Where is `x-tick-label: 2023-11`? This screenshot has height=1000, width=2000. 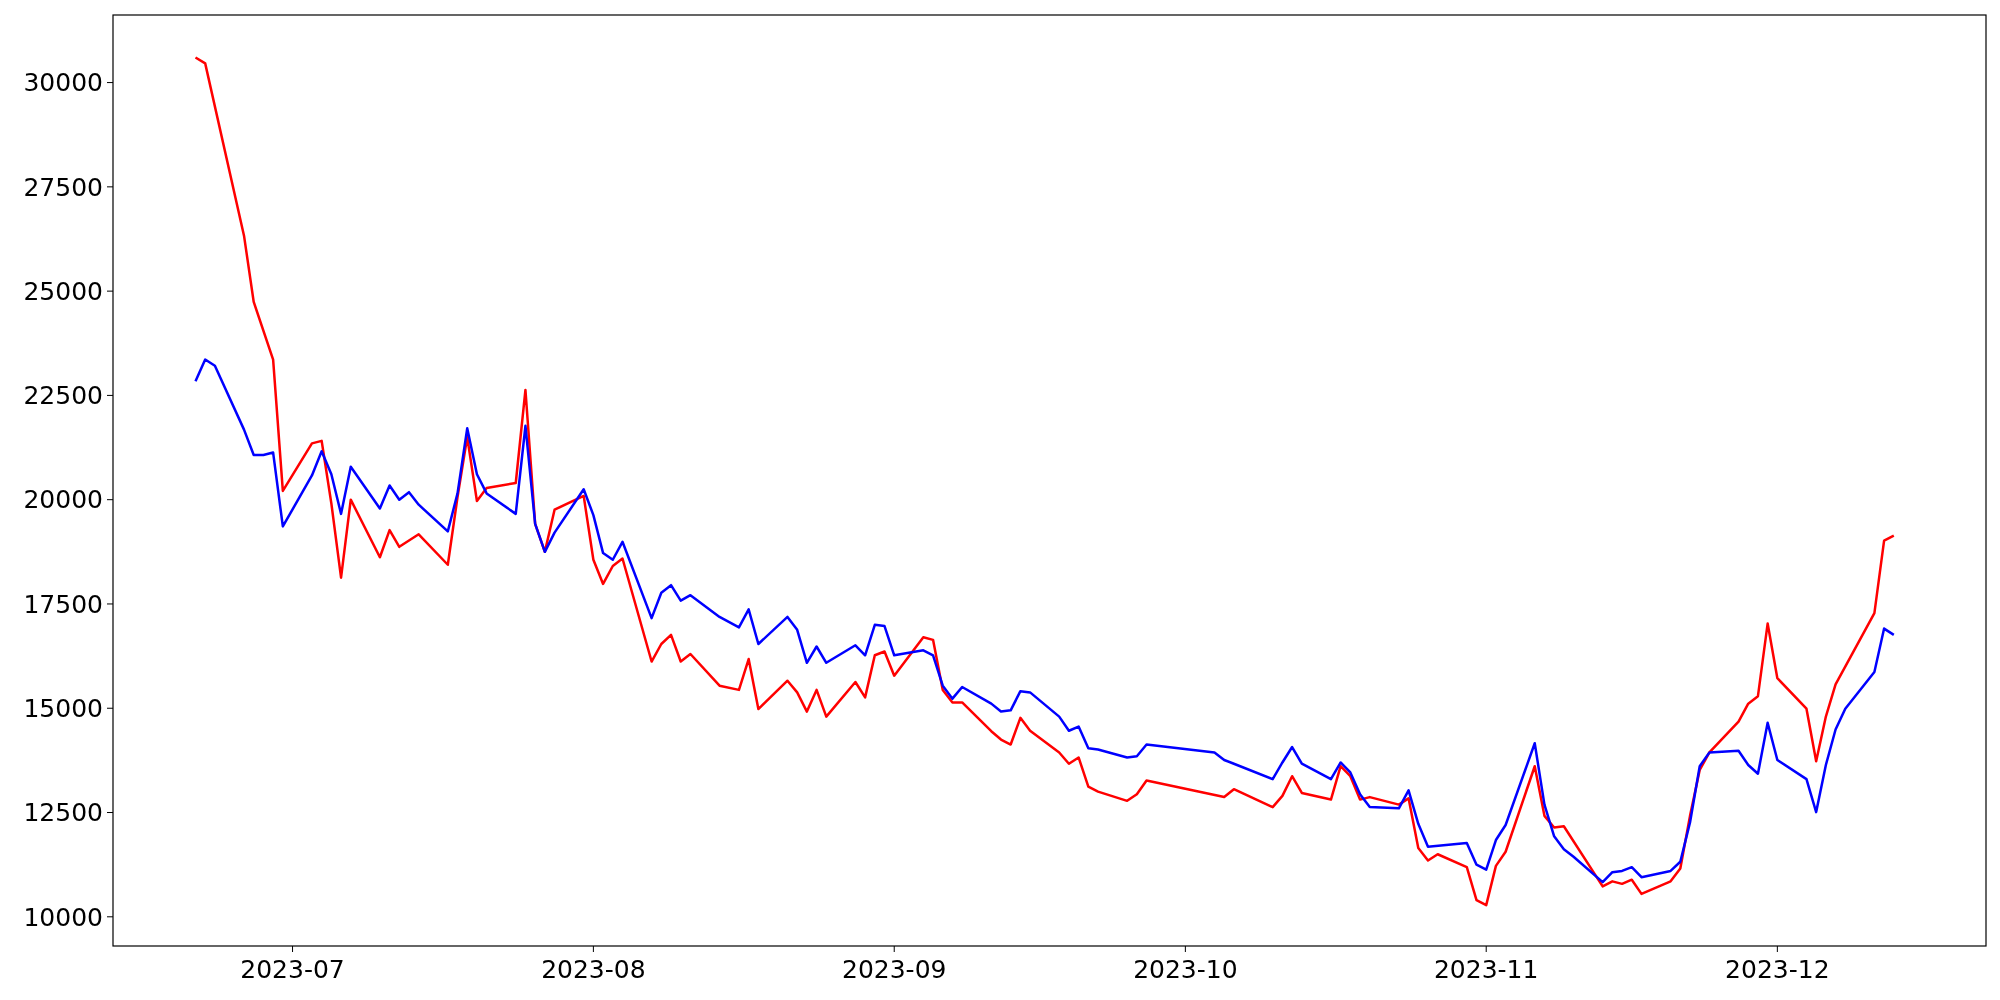 x-tick-label: 2023-11 is located at coordinates (1486, 969).